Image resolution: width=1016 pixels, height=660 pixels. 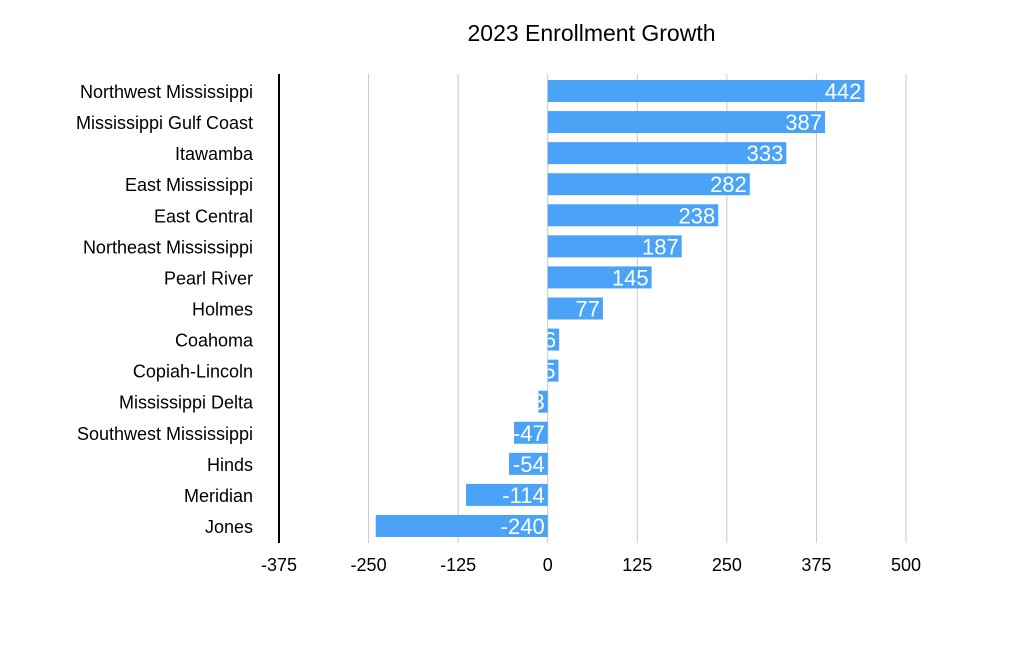 I want to click on data-label: 16, so click(x=544, y=340).